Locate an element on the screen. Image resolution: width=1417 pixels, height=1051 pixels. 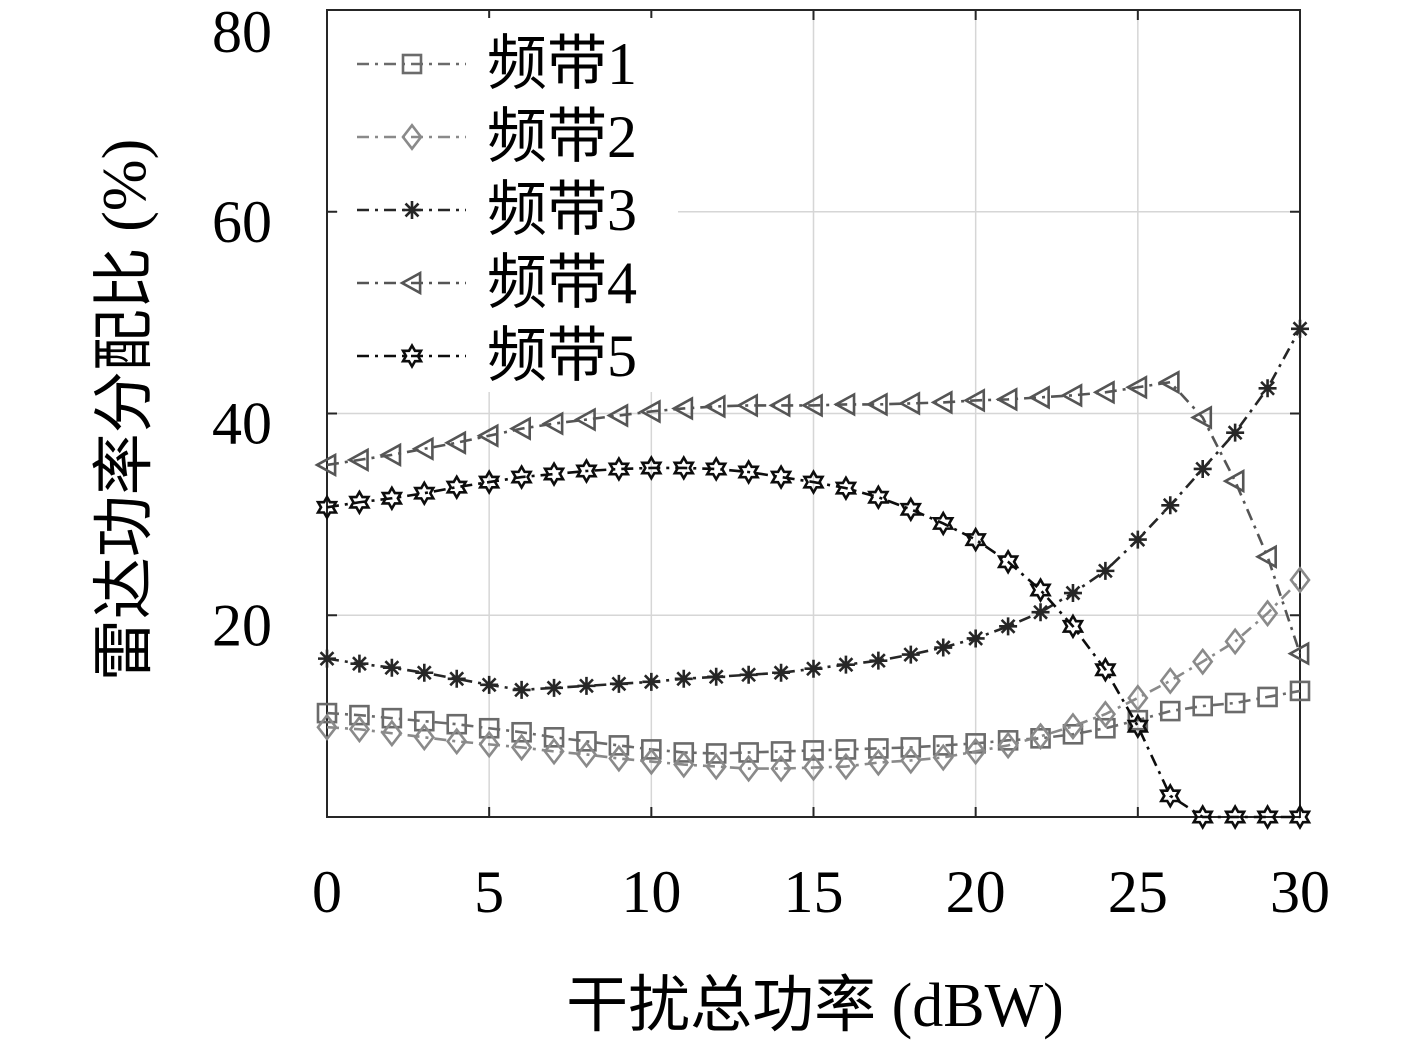
legend-label: 频带2 is located at coordinates (562, 137).